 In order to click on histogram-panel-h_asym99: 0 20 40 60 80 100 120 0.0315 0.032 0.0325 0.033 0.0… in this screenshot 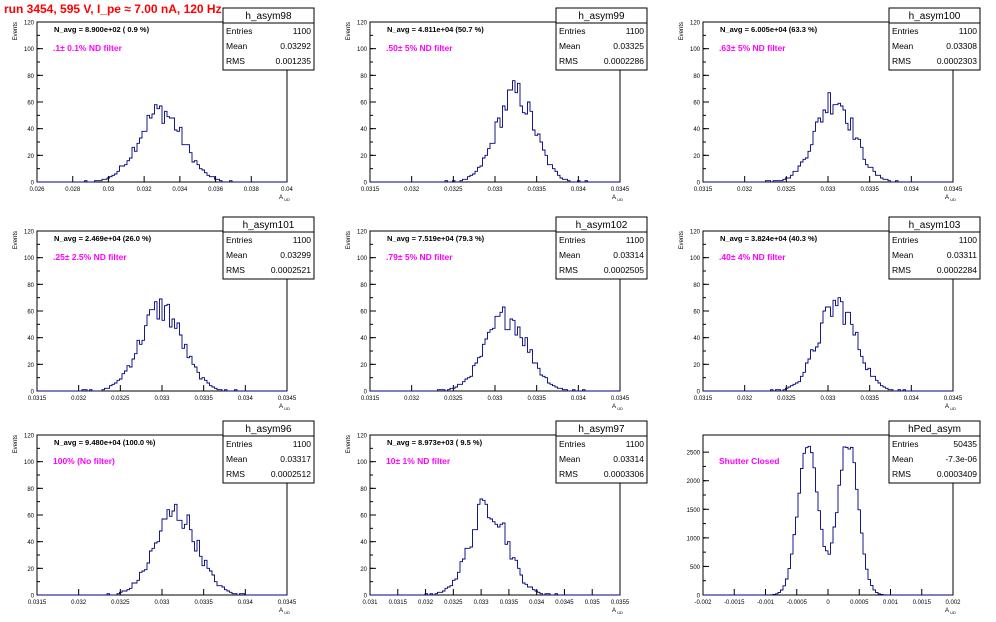, I will do `click(497, 104)`.